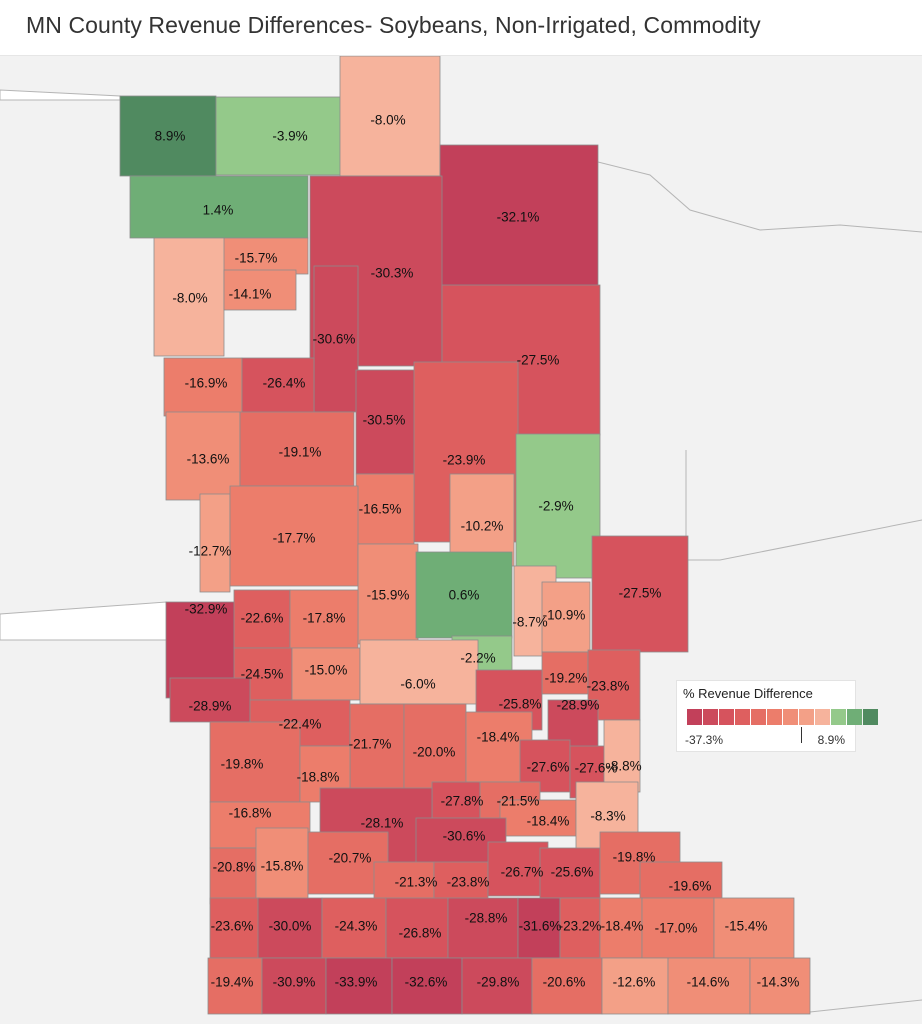 The image size is (922, 1024). What do you see at coordinates (210, 551) in the screenshot?
I see `county-value-label: -12.7%` at bounding box center [210, 551].